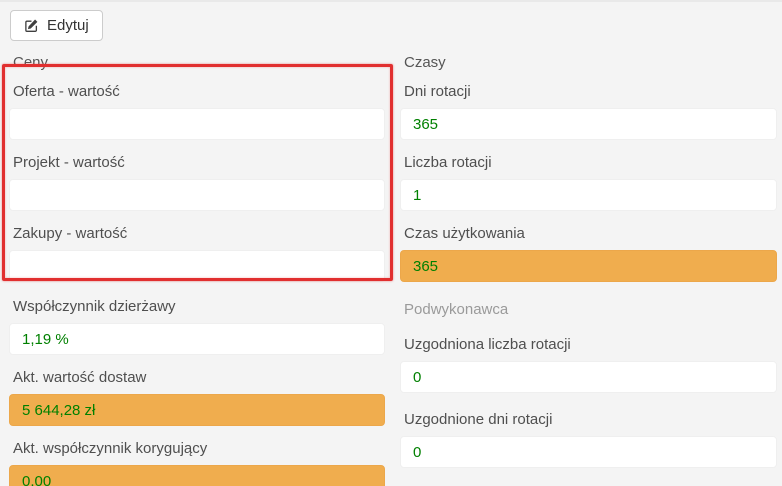  What do you see at coordinates (70, 233) in the screenshot?
I see `field-label: Zakupy - wartość` at bounding box center [70, 233].